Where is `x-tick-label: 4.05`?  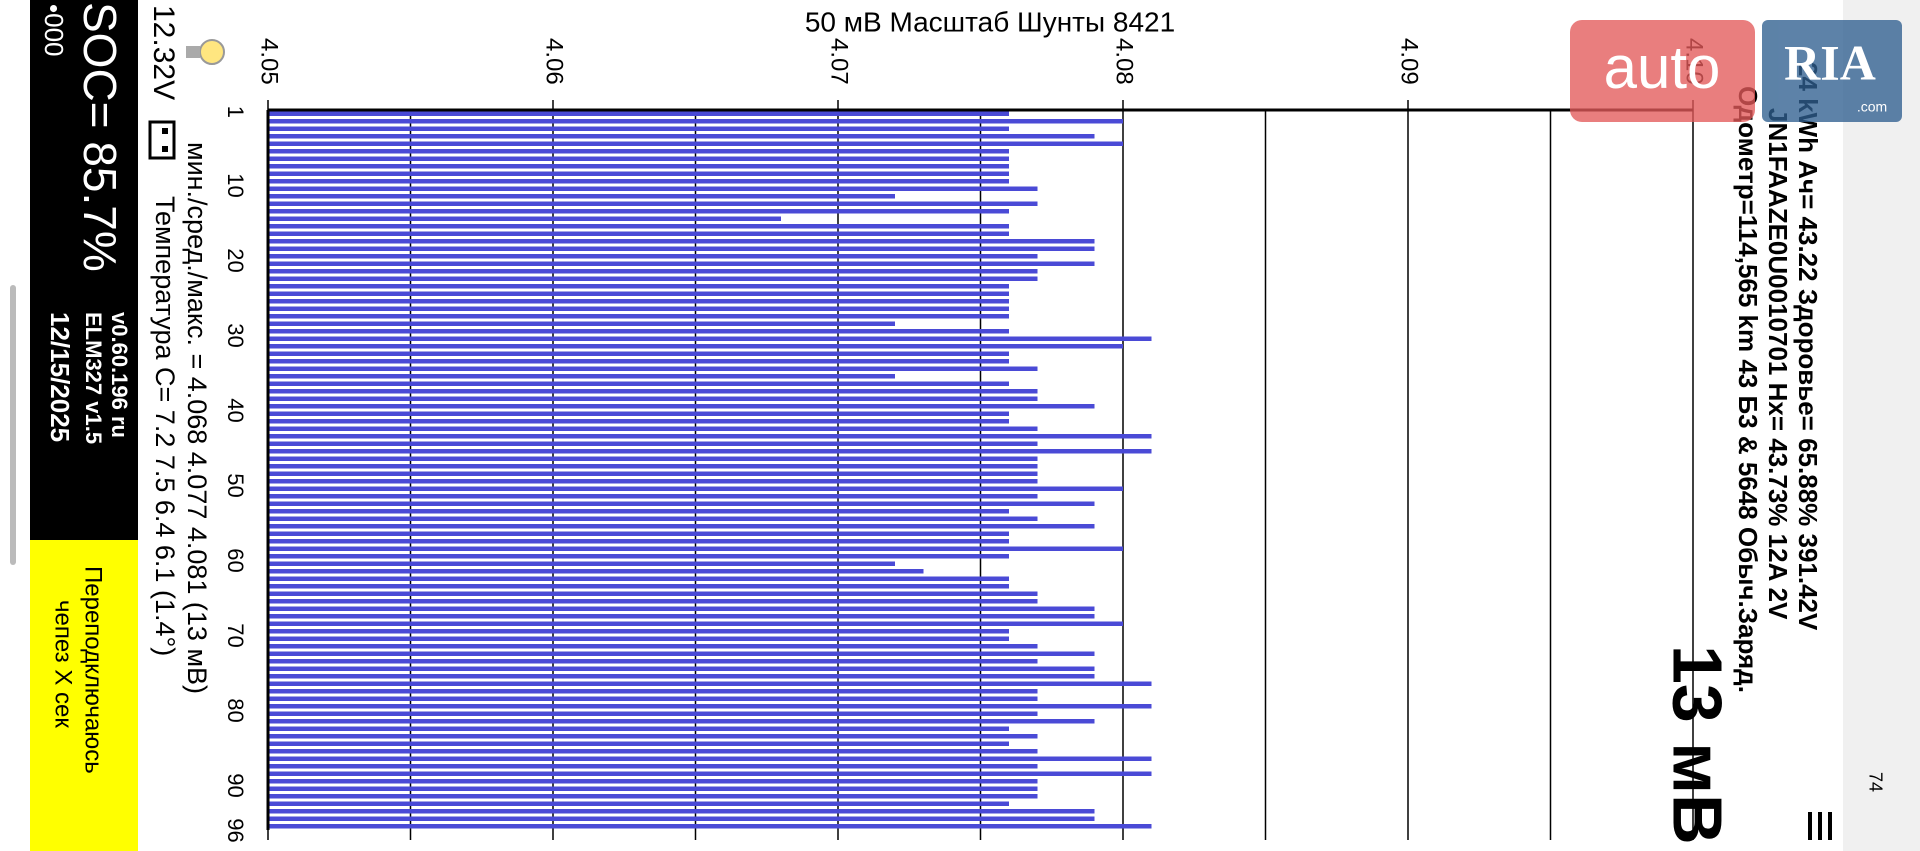 x-tick-label: 4.05 is located at coordinates (269, 61).